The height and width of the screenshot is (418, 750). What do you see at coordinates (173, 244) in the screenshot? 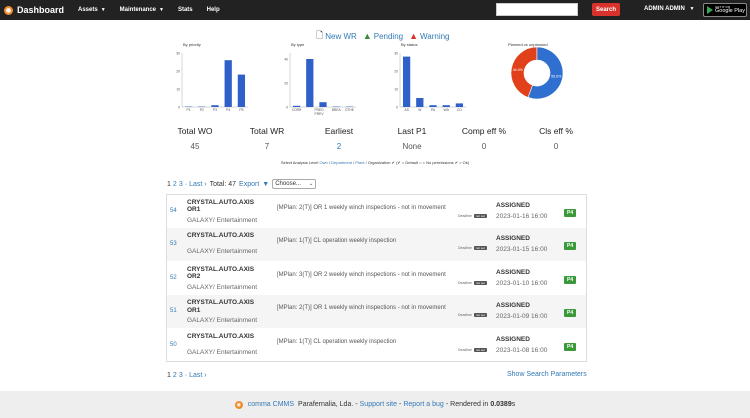
I see `work-order-id-link: 53` at bounding box center [173, 244].